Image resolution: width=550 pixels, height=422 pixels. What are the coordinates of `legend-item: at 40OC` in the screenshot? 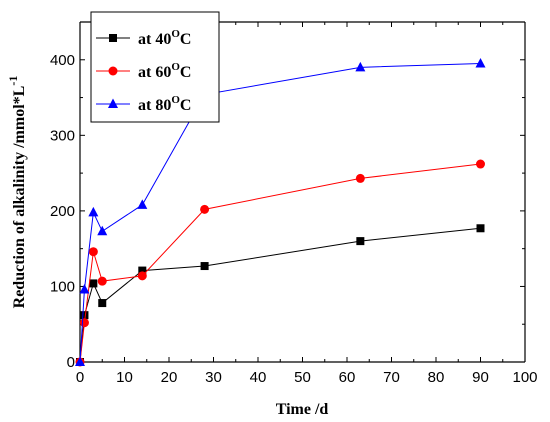 It's located at (143, 38).